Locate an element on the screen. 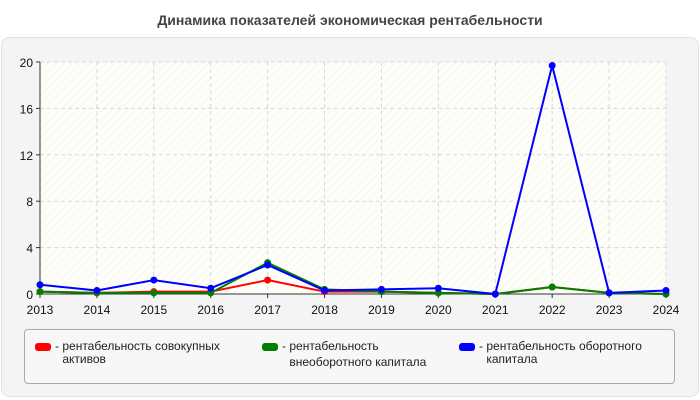  svg-text: 2019 is located at coordinates (381, 310).